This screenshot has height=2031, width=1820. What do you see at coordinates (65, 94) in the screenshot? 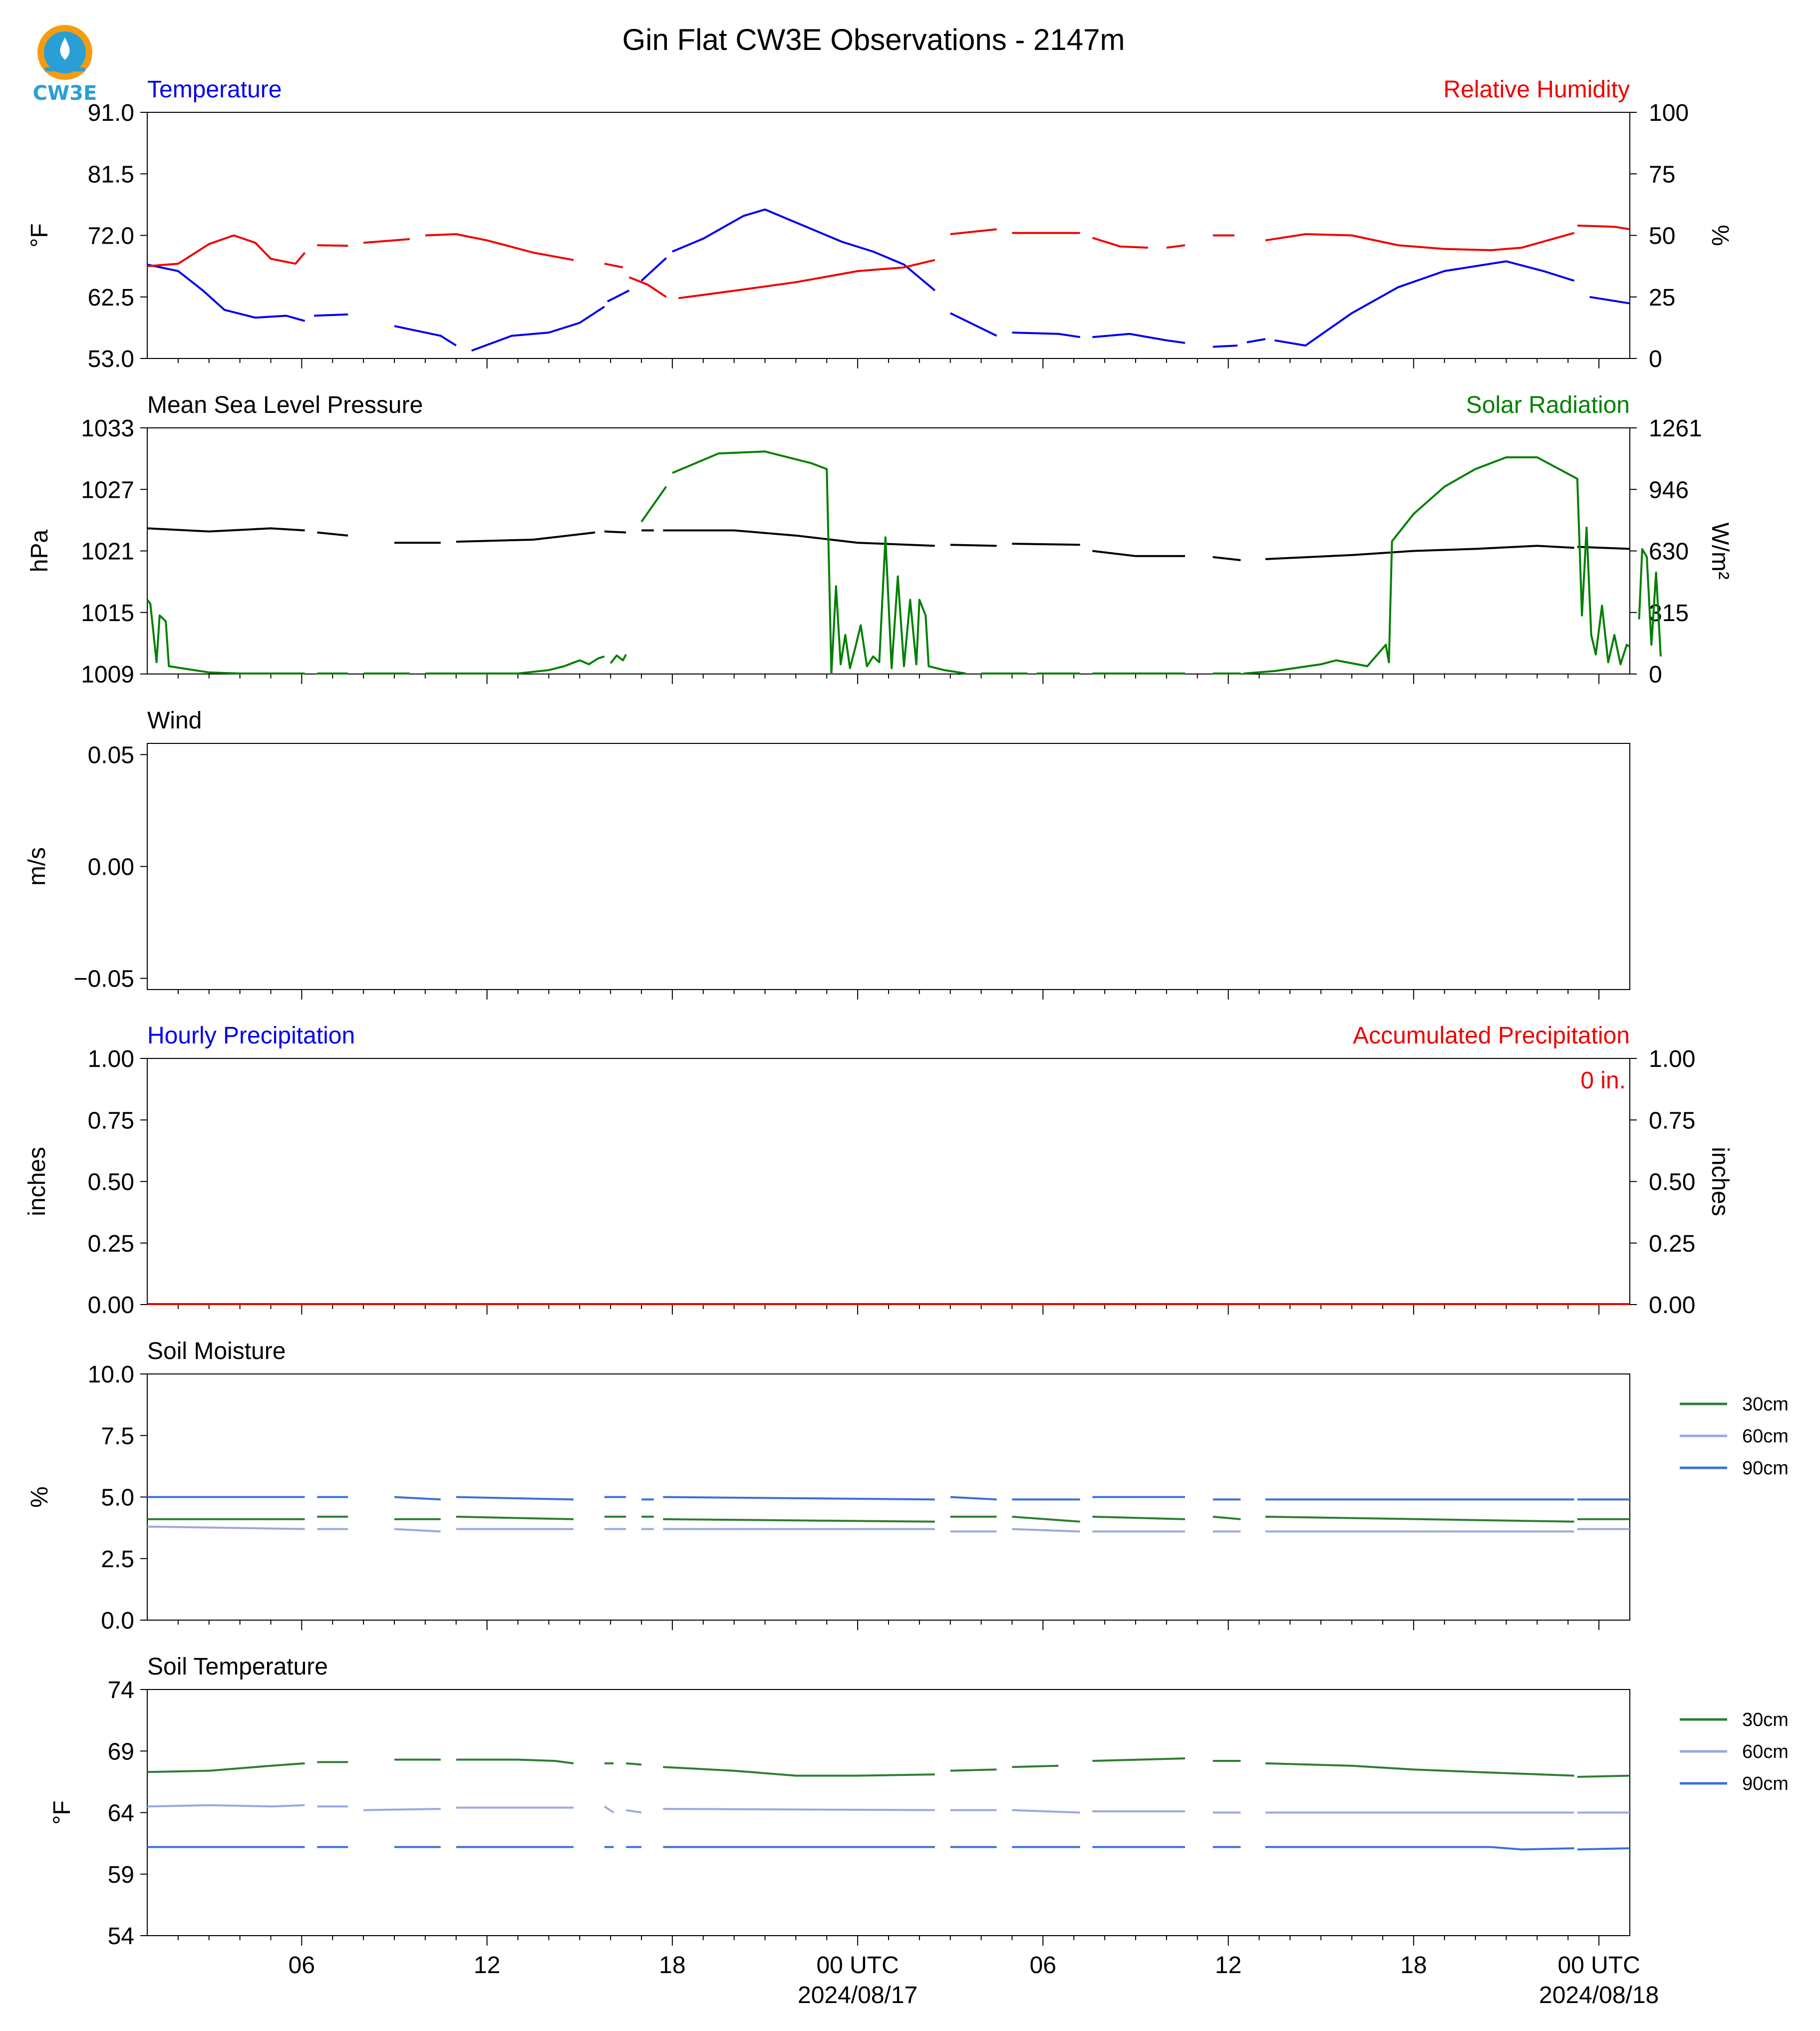
I see `logo-text: CW3E` at bounding box center [65, 94].